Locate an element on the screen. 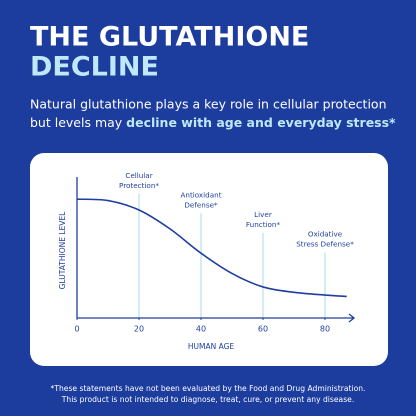 Image resolution: width=416 pixels, height=416 pixels. intro-text: but levels may is located at coordinates (78, 122).